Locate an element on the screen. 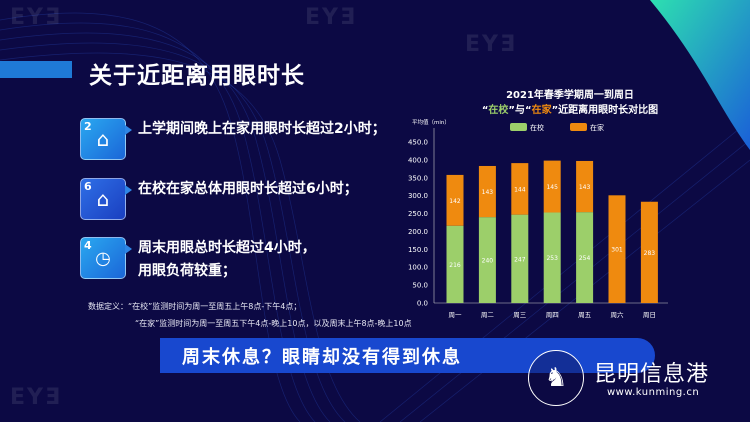 This screenshot has height=422, width=750. item-text: 在校在家总体用眼时长超过6小时； is located at coordinates (248, 189).